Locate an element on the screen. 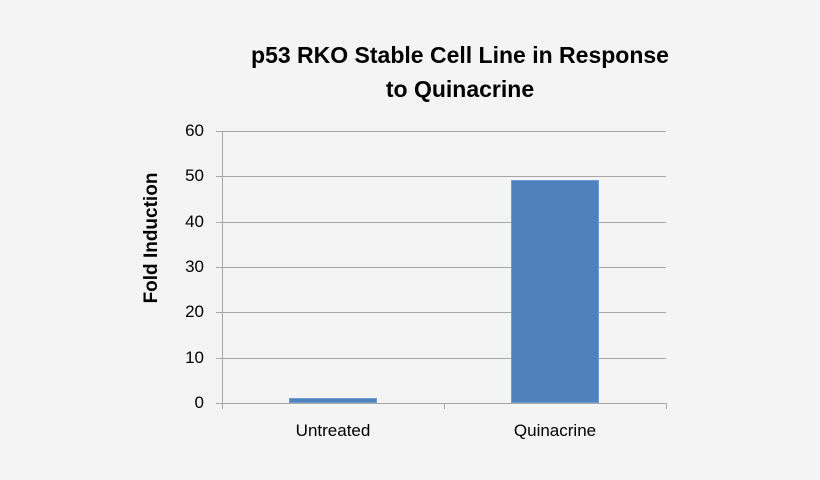 The height and width of the screenshot is (480, 820). y-tick-label: 60 is located at coordinates (194, 130).